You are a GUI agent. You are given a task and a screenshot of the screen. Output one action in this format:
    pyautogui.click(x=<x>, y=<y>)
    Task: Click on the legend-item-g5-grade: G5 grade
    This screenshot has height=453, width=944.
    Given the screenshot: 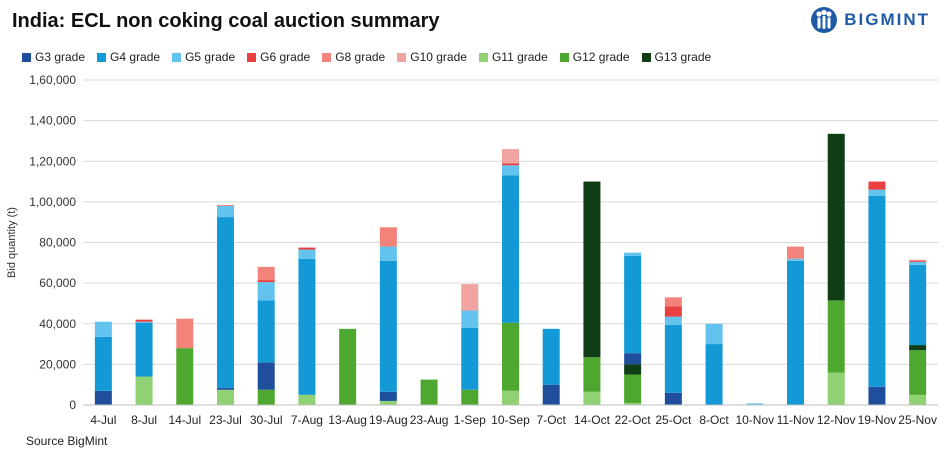 What is the action you would take?
    pyautogui.click(x=203, y=57)
    